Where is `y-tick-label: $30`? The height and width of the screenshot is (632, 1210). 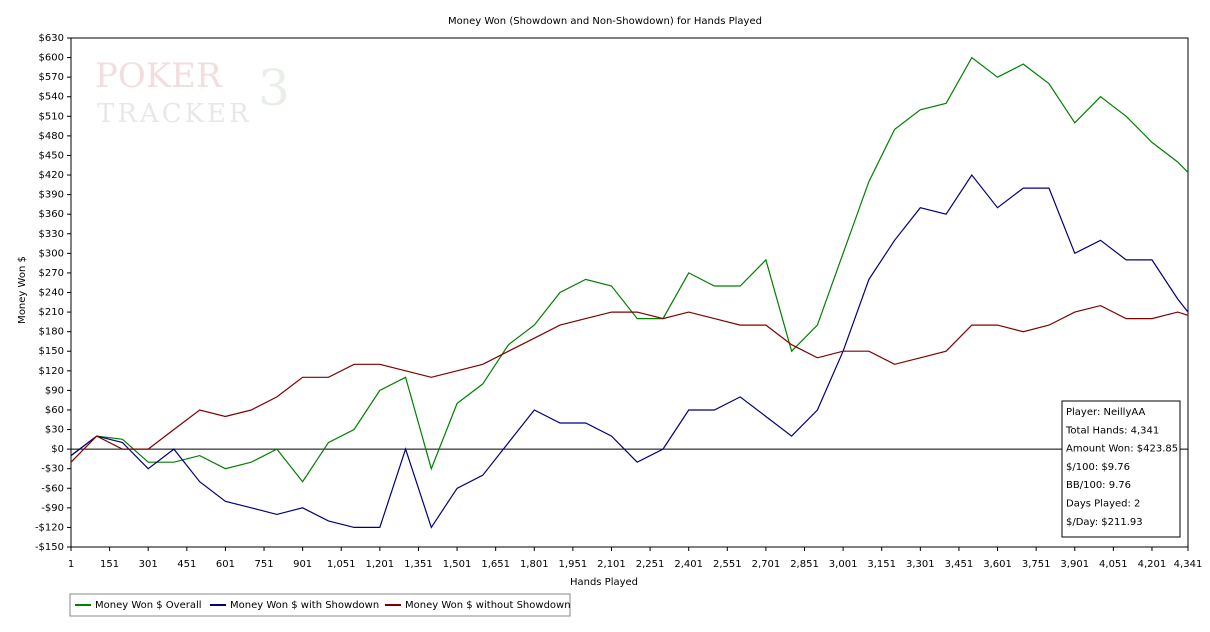
y-tick-label: $30 is located at coordinates (54, 430).